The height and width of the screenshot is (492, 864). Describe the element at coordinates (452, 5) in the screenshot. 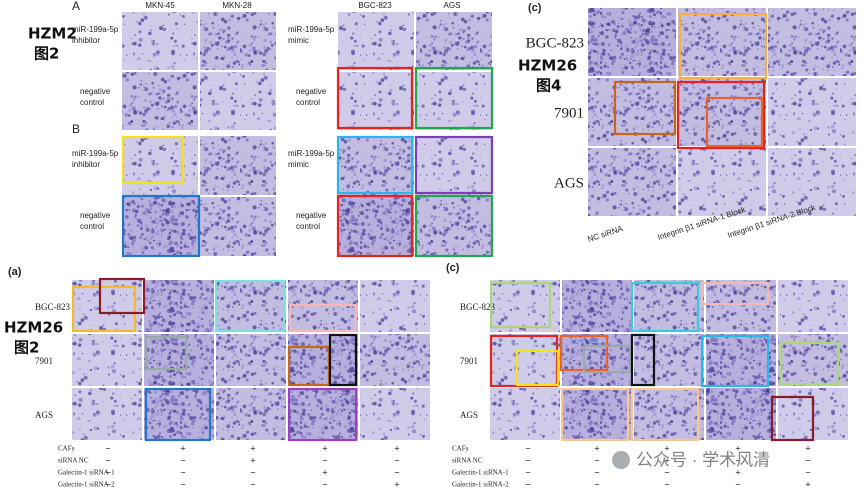

I see `column-label: AGS` at that location.